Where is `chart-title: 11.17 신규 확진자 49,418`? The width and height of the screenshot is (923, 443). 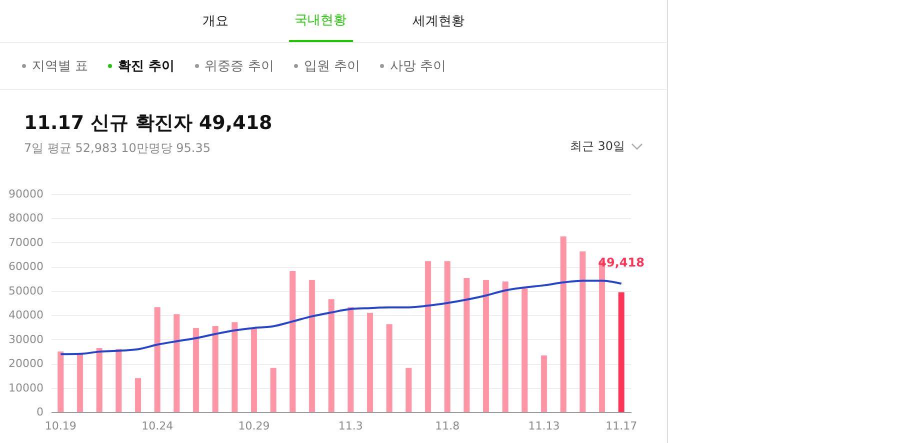
chart-title: 11.17 신규 확진자 49,418 is located at coordinates (148, 123).